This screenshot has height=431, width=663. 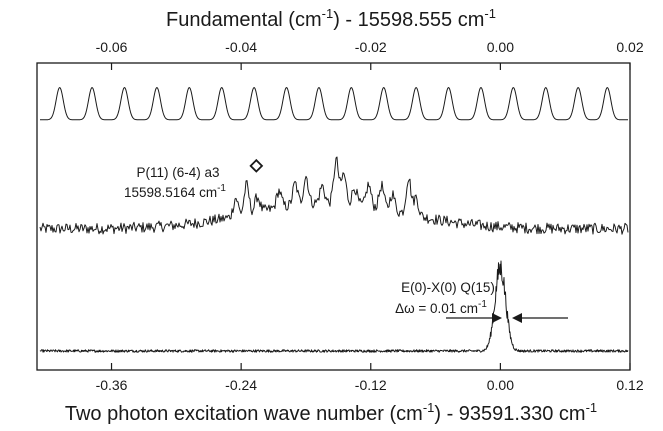 I want to click on bottom-axis-ticks: -0.36 -0.24 -0.12 0.00 0.12, so click(x=370, y=378).